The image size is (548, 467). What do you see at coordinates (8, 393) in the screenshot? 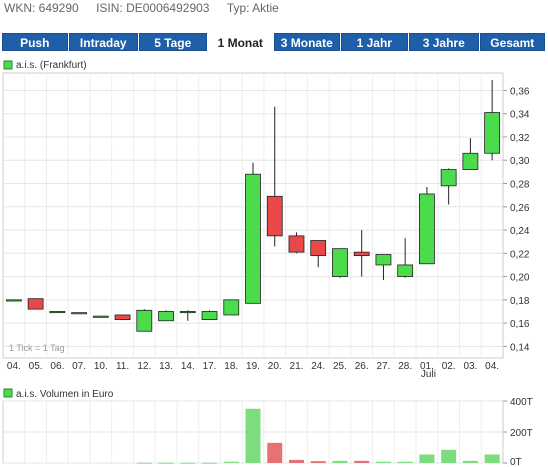
I see `volume-legend-swatch` at bounding box center [8, 393].